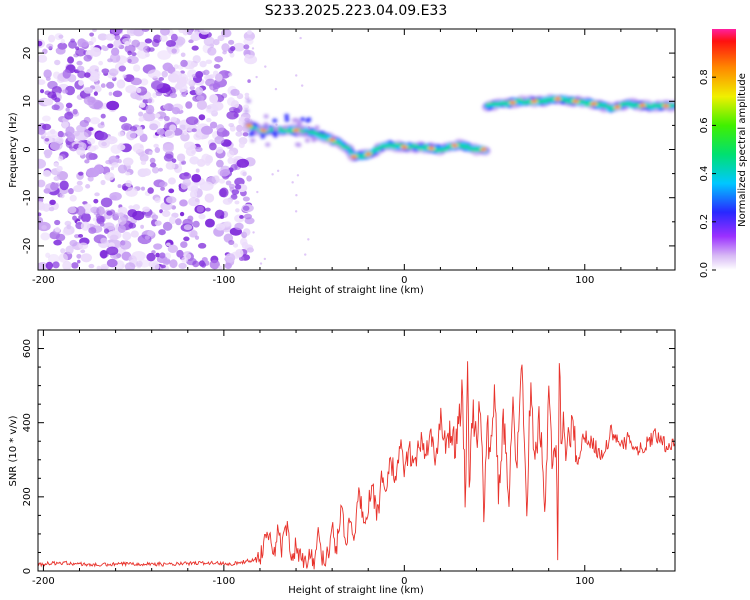 Image resolution: width=750 pixels, height=600 pixels. What do you see at coordinates (584, 581) in the screenshot?
I see `x-tick-label: 100` at bounding box center [584, 581].